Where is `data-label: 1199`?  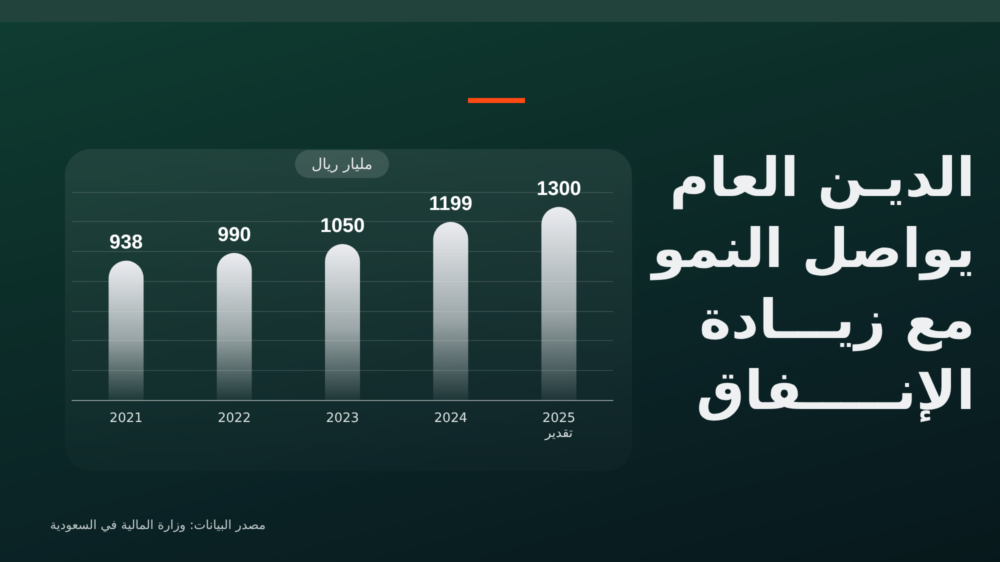 data-label: 1199 is located at coordinates (450, 203).